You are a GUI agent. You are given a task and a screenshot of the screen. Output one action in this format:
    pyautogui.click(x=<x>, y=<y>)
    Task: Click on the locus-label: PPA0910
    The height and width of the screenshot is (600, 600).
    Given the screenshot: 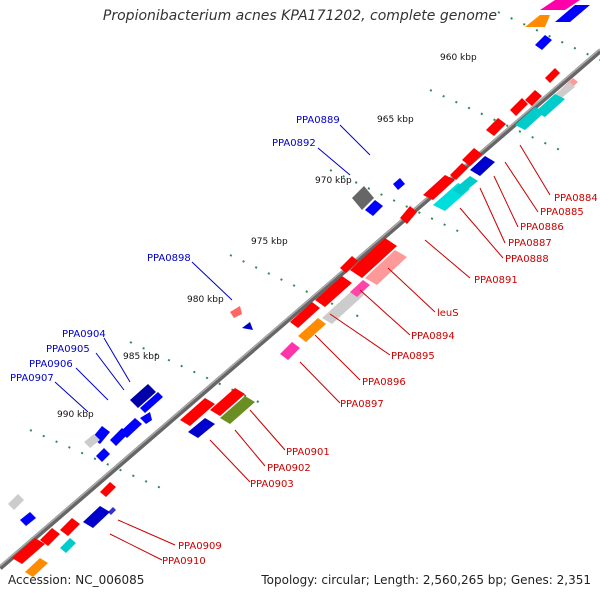 What is the action you would take?
    pyautogui.click(x=184, y=561)
    